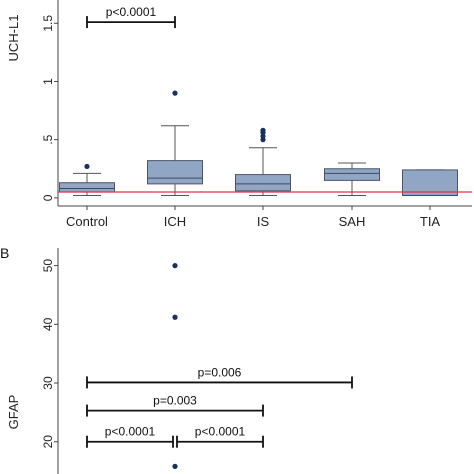 The width and height of the screenshot is (474, 474). I want to click on panel-b-label: B, so click(4, 253).